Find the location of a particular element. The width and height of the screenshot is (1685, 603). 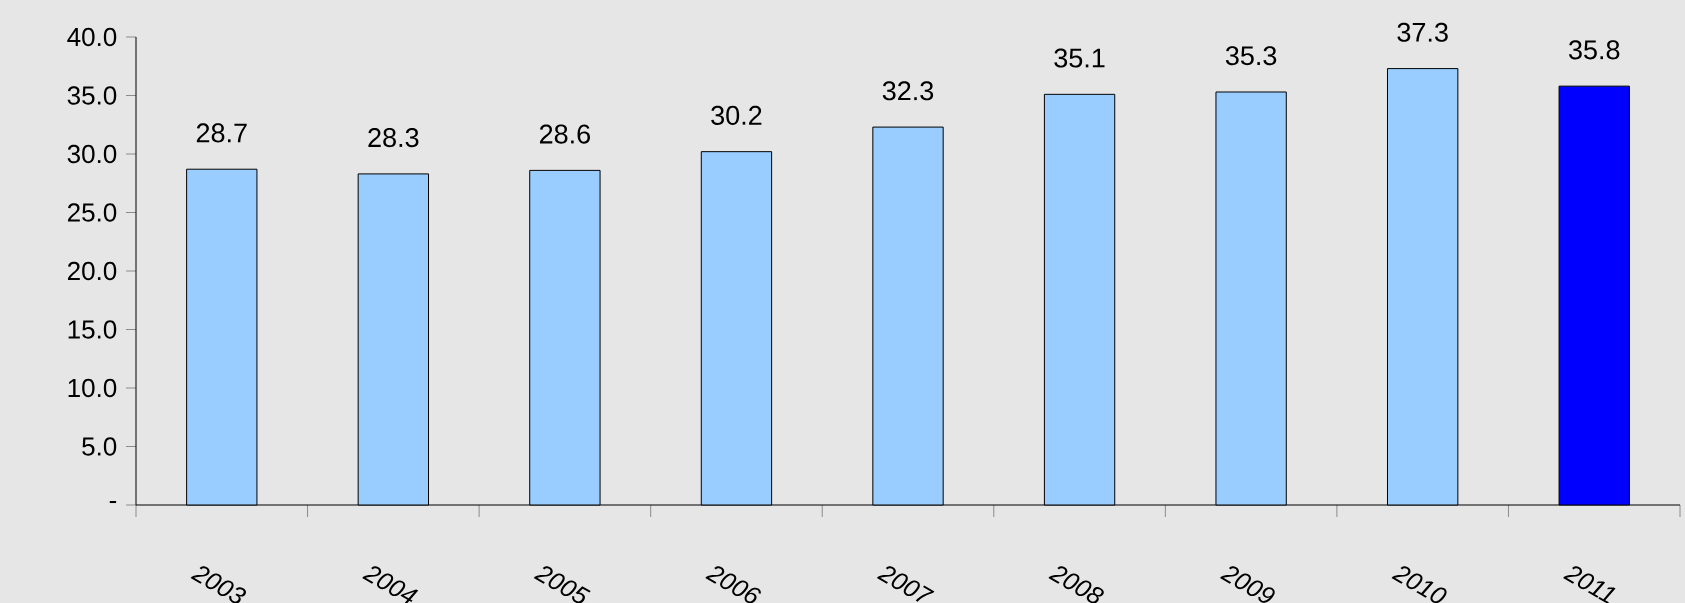

data-label: 35.1 is located at coordinates (1079, 58).